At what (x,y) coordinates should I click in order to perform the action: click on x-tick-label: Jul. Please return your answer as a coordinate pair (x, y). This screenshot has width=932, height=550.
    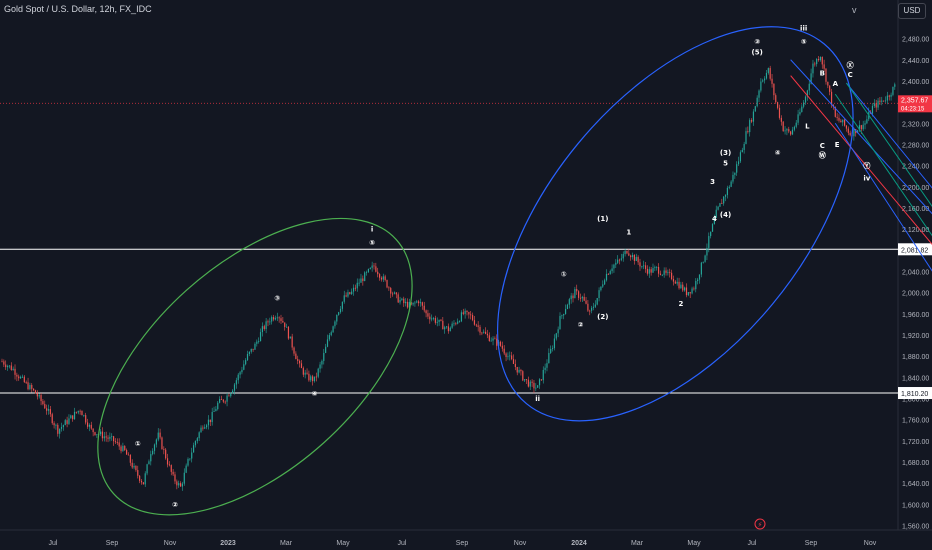
    Looking at the image, I should click on (53, 543).